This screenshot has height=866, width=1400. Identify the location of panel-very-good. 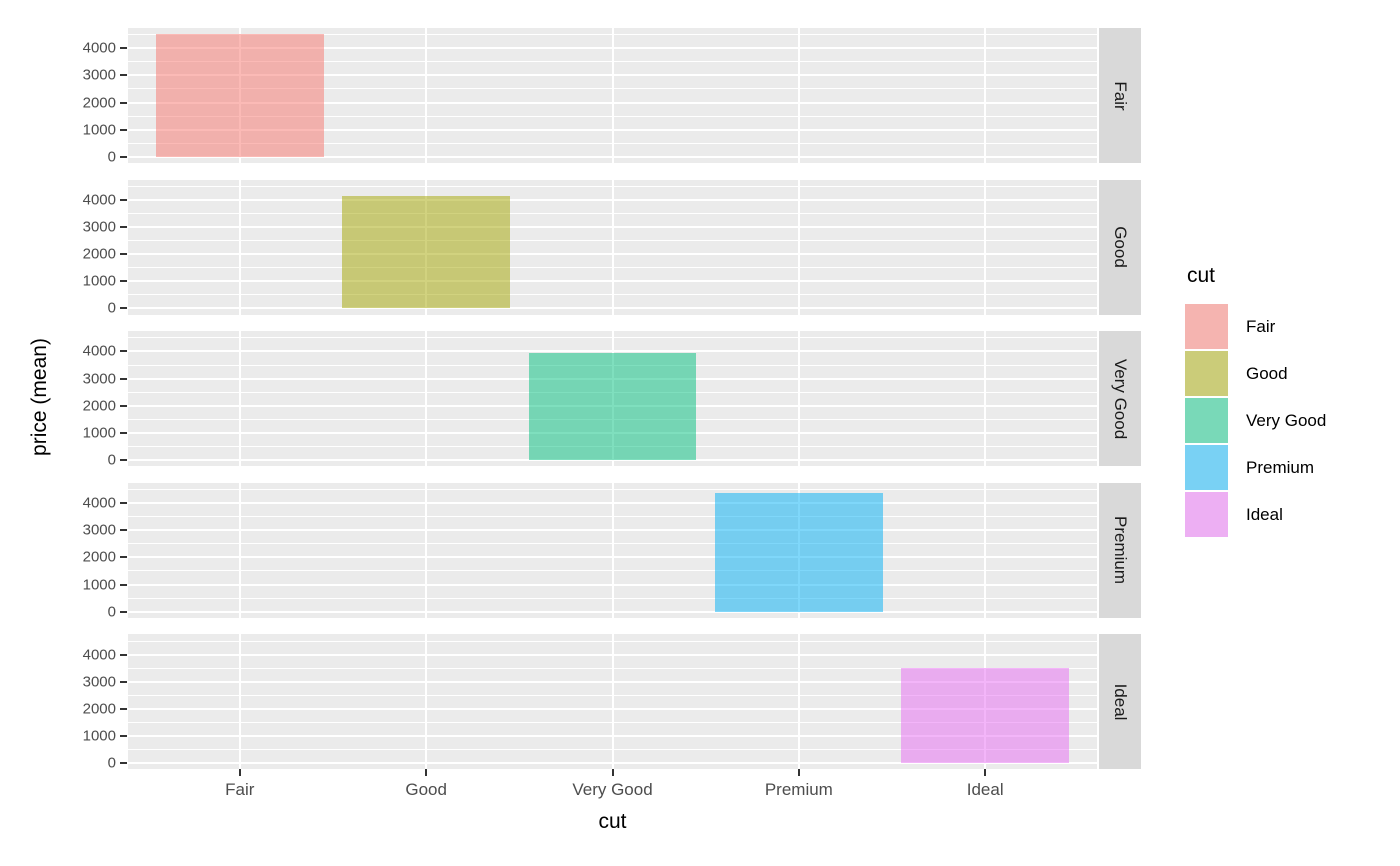
(612, 399).